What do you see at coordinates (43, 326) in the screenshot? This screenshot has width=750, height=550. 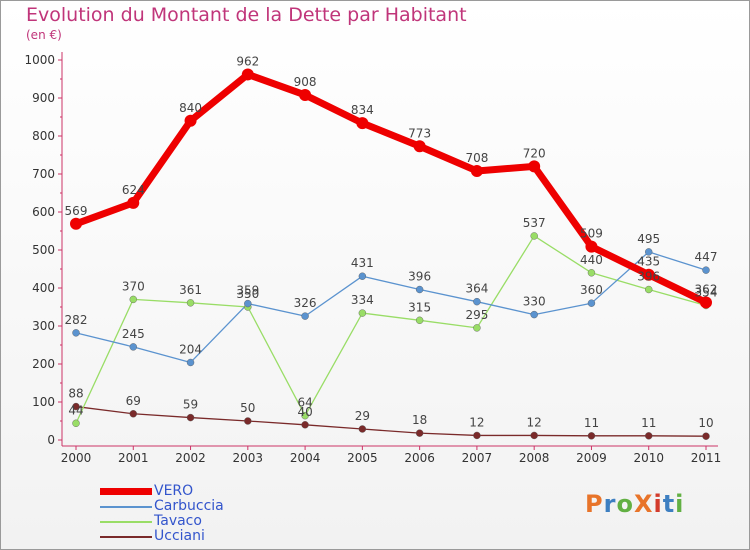 I see `y-tick-label: 300` at bounding box center [43, 326].